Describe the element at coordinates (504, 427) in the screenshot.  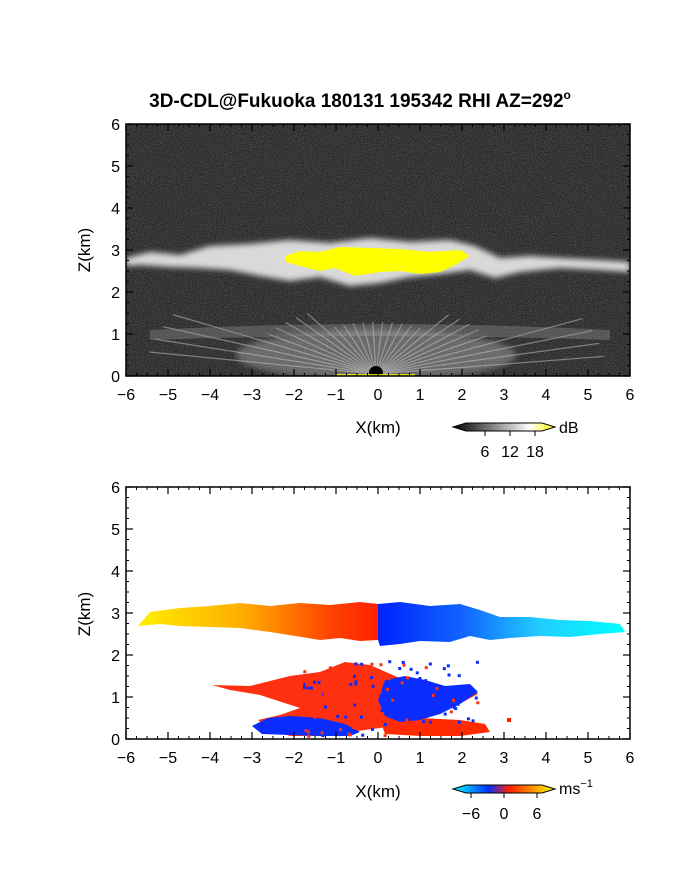
I see `colorbar-gradient` at that location.